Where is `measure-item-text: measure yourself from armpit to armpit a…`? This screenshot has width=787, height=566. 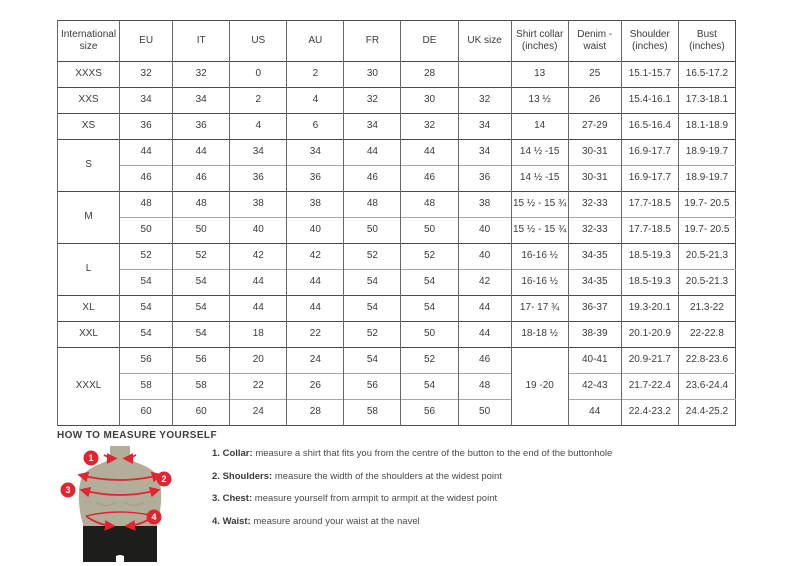
measure-item-text: measure yourself from armpit to armpit a… is located at coordinates (376, 498).